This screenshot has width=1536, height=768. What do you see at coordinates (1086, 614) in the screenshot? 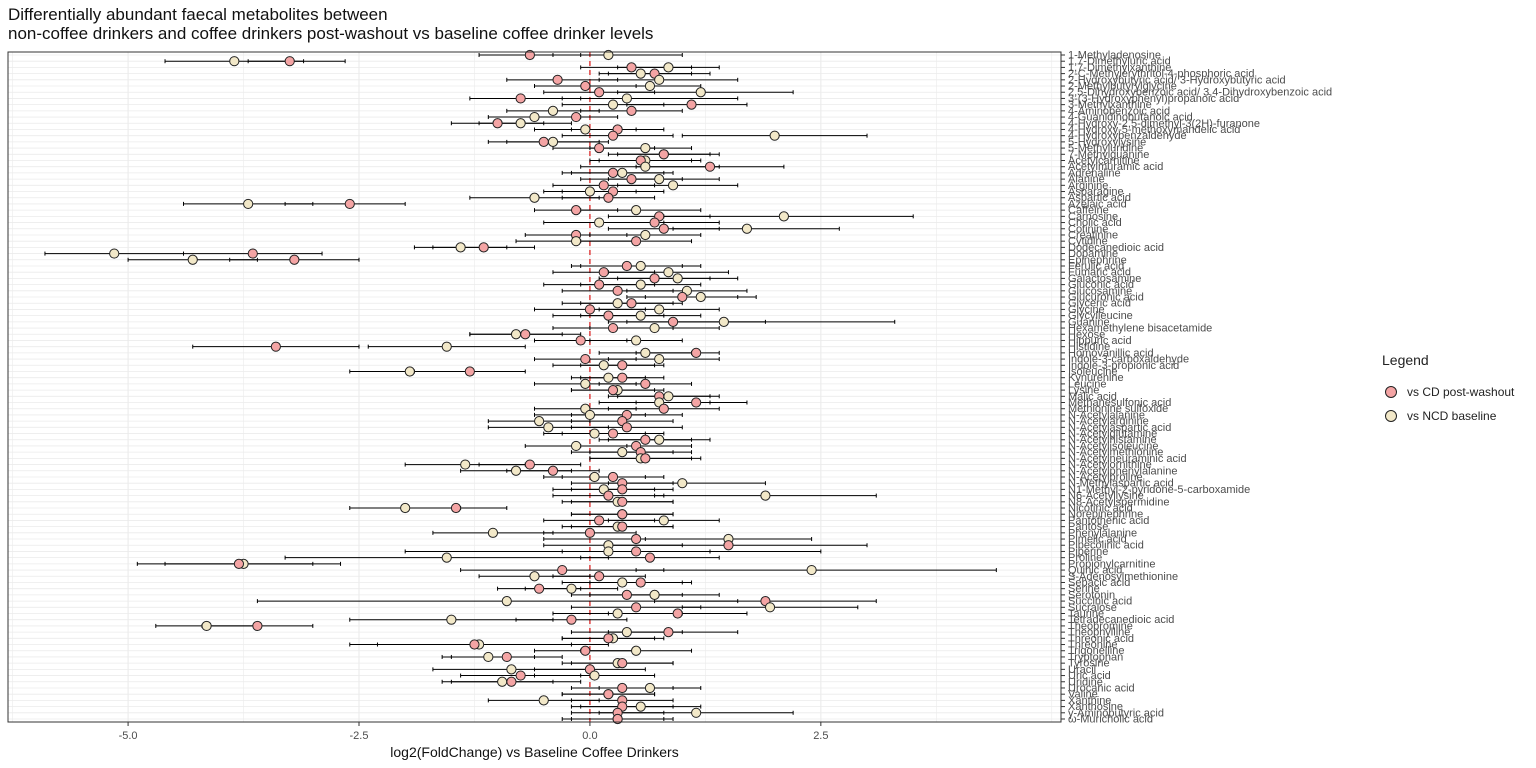
I see `y-tick-label: Taurine` at bounding box center [1086, 614].